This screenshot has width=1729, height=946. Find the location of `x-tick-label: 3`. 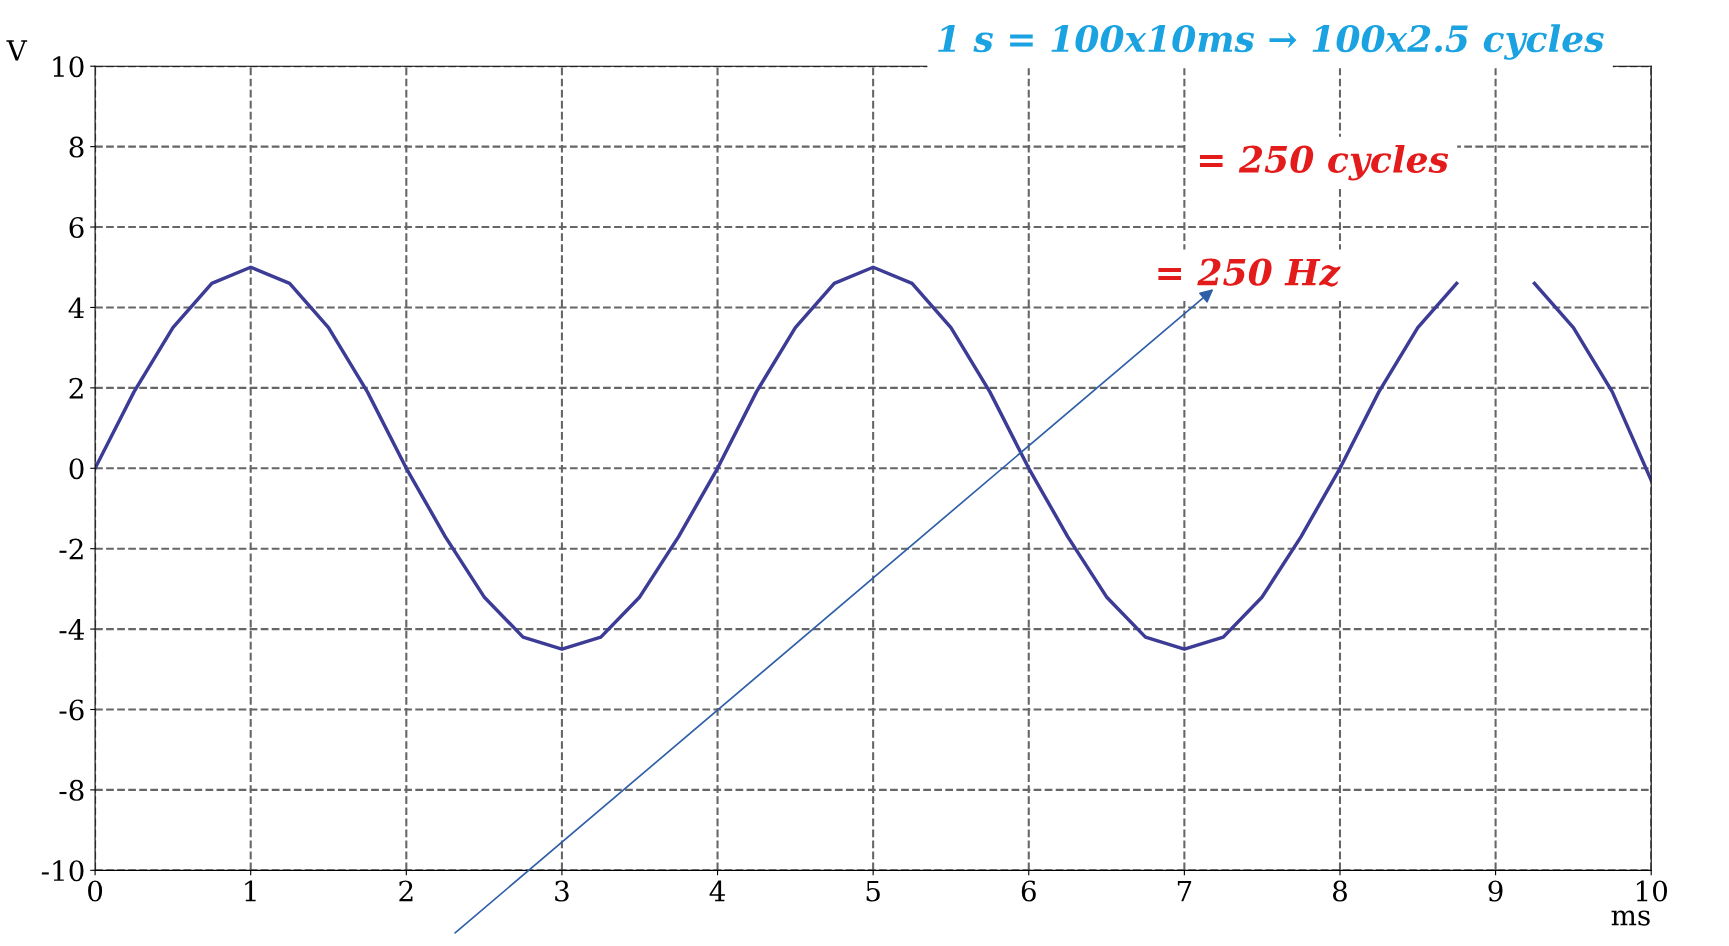

x-tick-label: 3 is located at coordinates (562, 891).